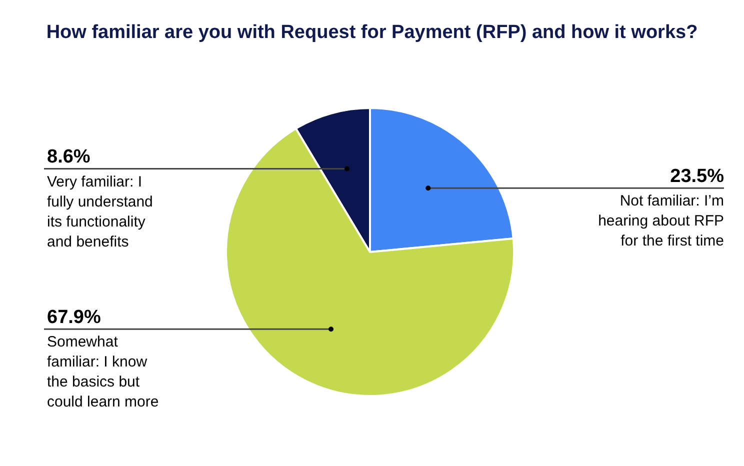 This screenshot has height=466, width=744. What do you see at coordinates (103, 372) in the screenshot?
I see `slice-label: Somewhat familiar: I know the basics but could learn more` at bounding box center [103, 372].